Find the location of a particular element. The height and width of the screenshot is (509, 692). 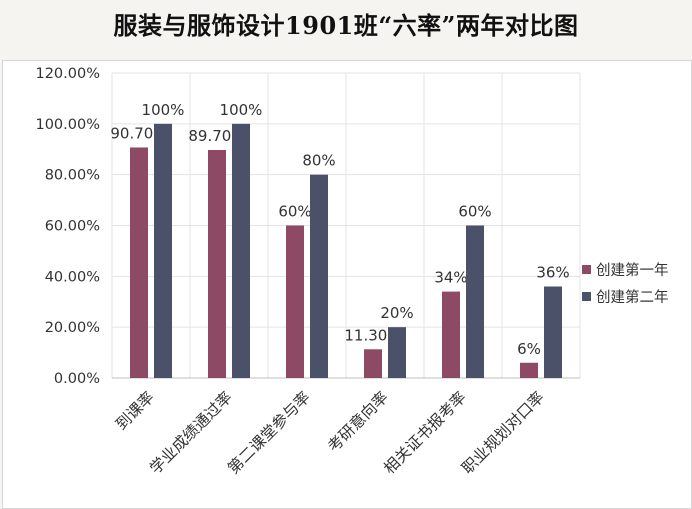

y-tick-label: 40.00% is located at coordinates (72, 277).